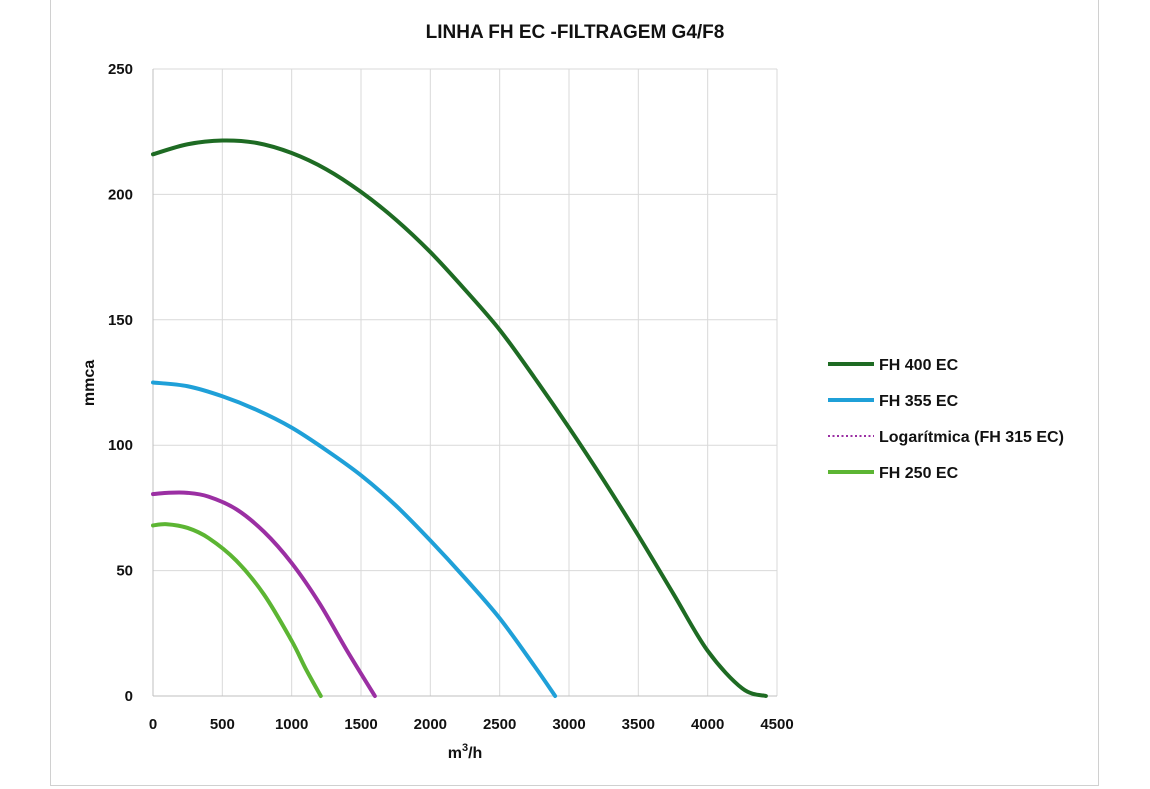 This screenshot has width=1150, height=789. What do you see at coordinates (430, 724) in the screenshot?
I see `x-tick-label: 2000` at bounding box center [430, 724].